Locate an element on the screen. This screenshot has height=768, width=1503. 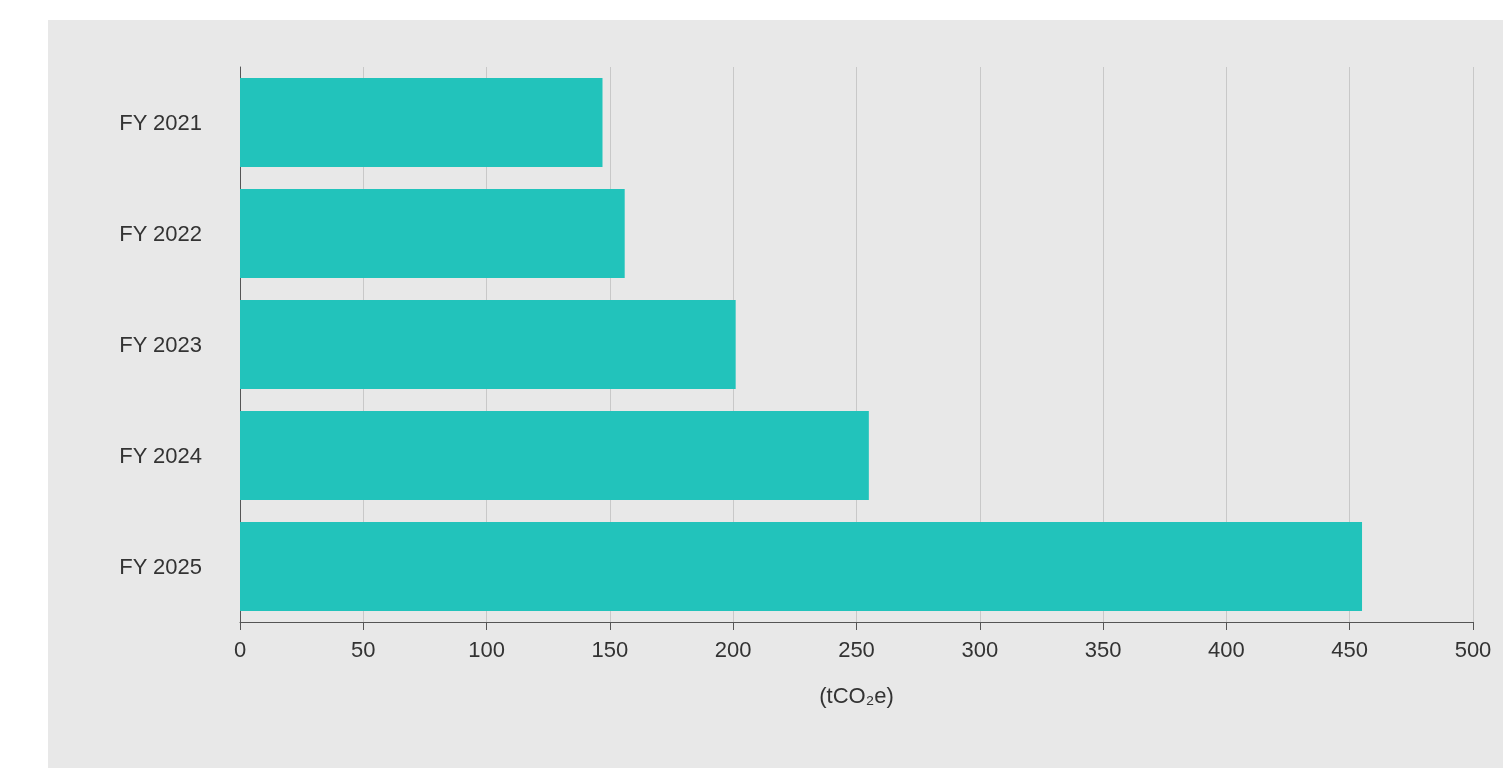
x-tick-label: 150 is located at coordinates (610, 649).